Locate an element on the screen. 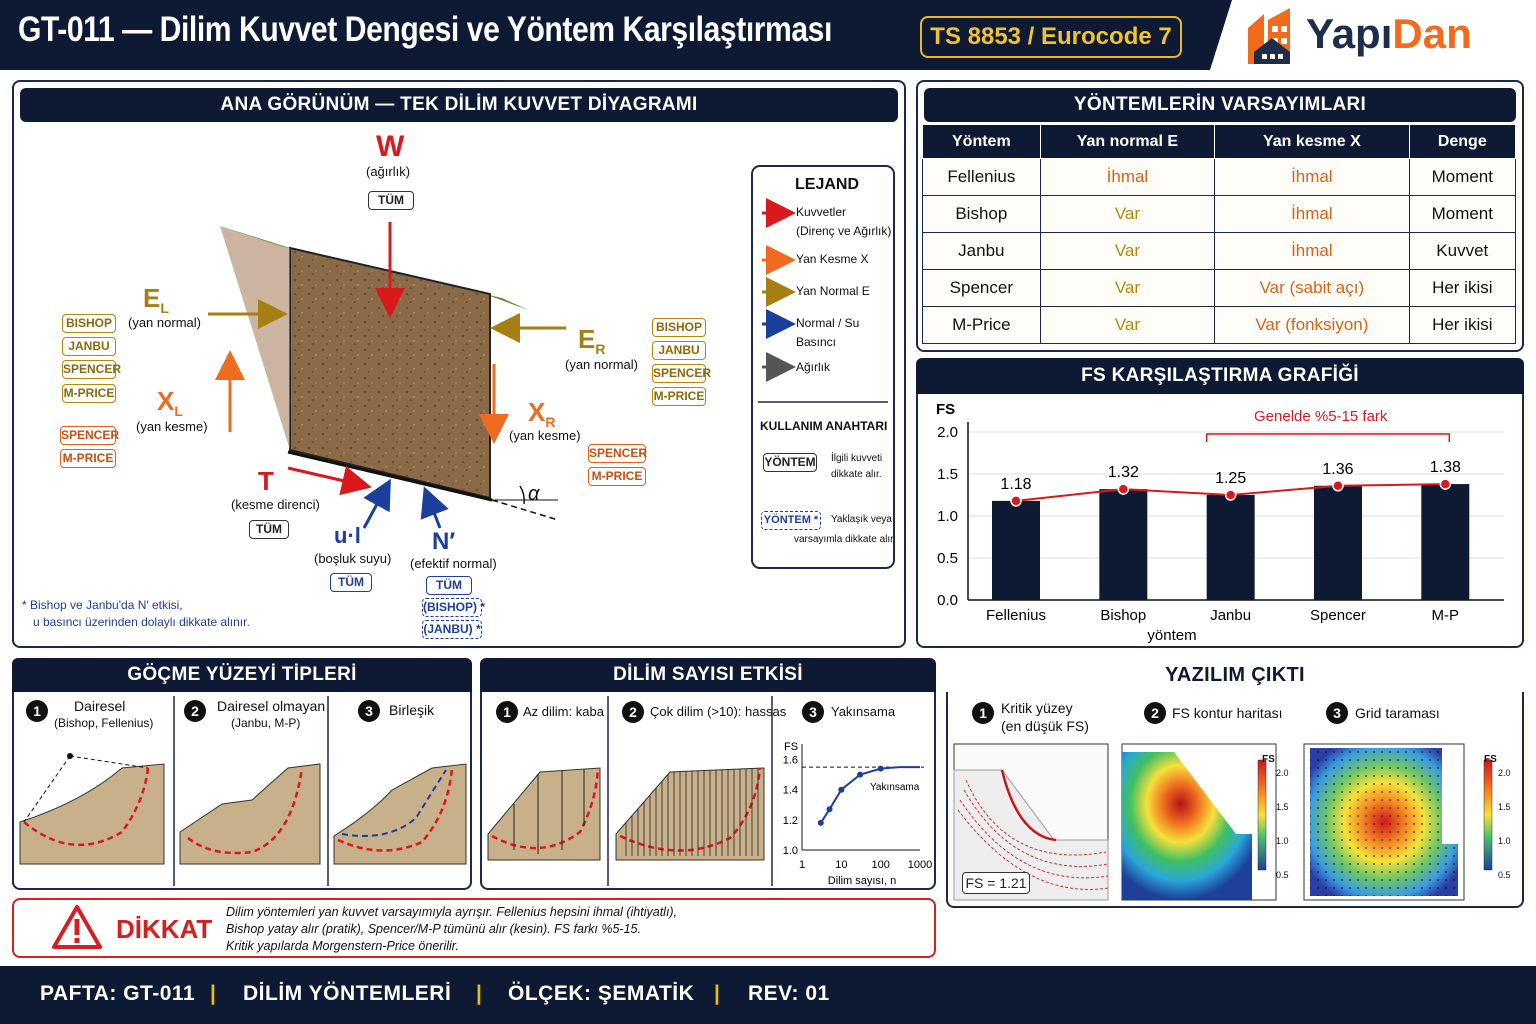 The image size is (1536, 1024). y-tick-label: 0.0 is located at coordinates (947, 600).